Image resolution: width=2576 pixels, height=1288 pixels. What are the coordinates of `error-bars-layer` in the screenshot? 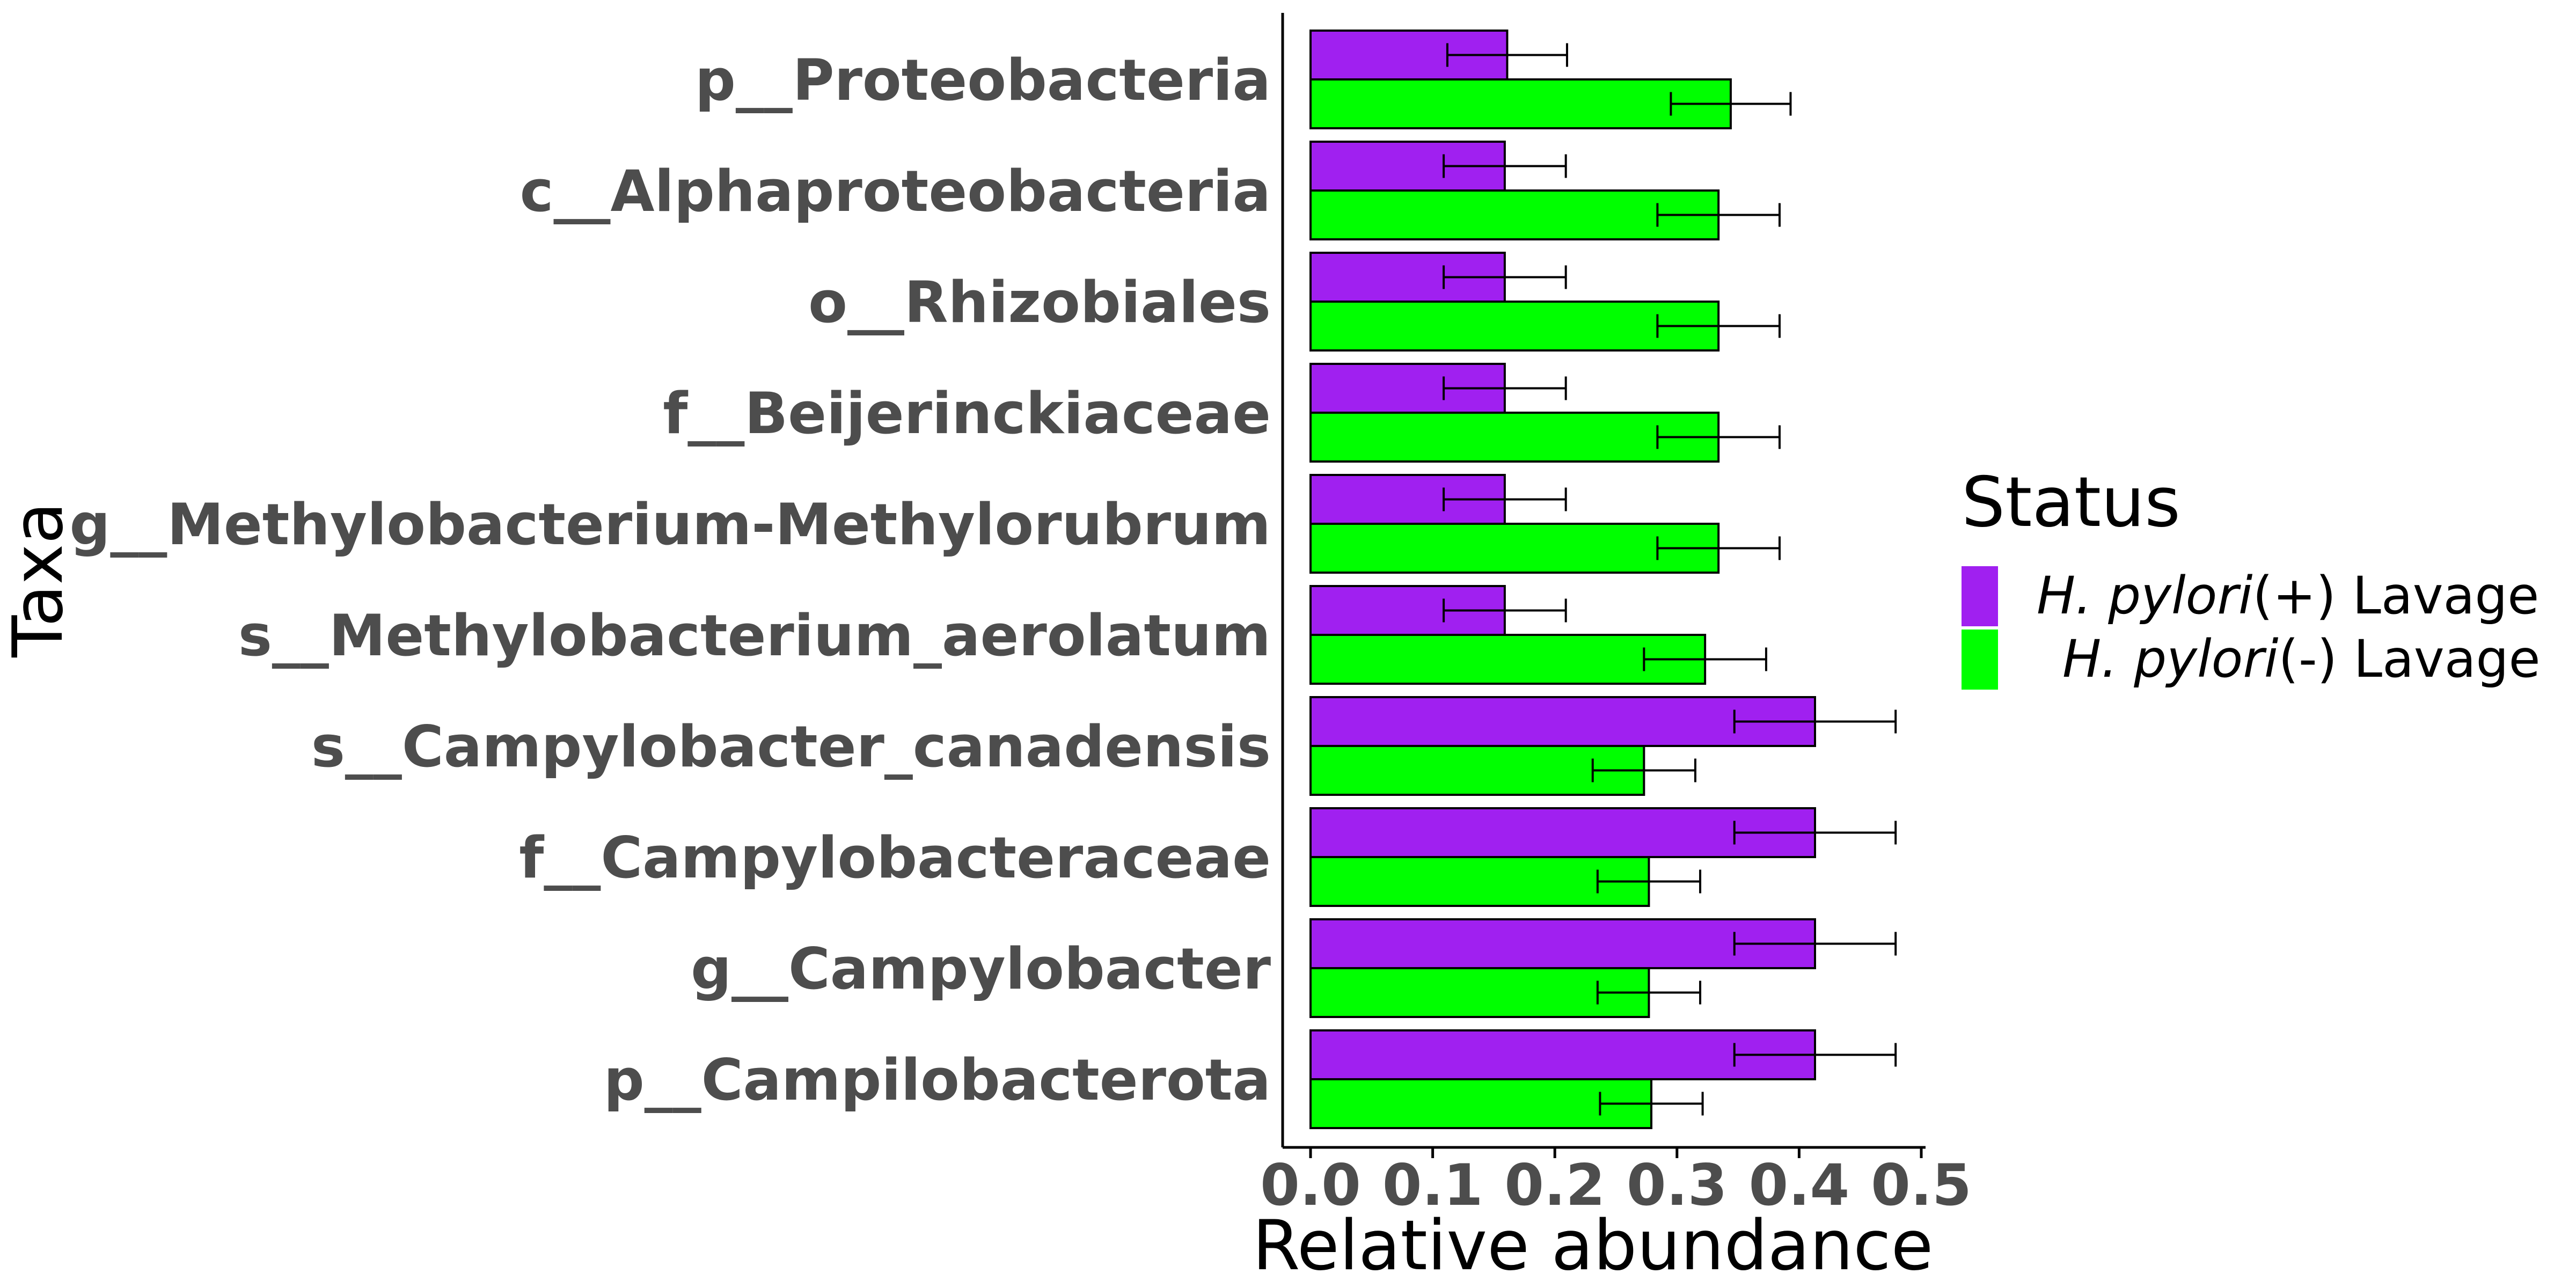 It's located at (1670, 579).